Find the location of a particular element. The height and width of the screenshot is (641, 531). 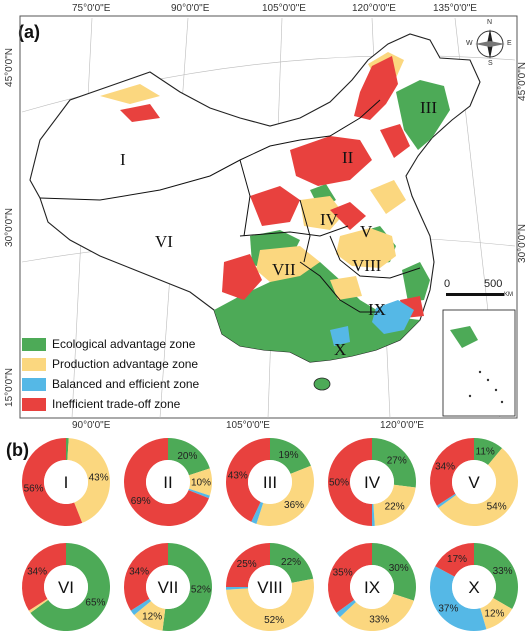

donut-label-III-1: 36% is located at coordinates (294, 505).